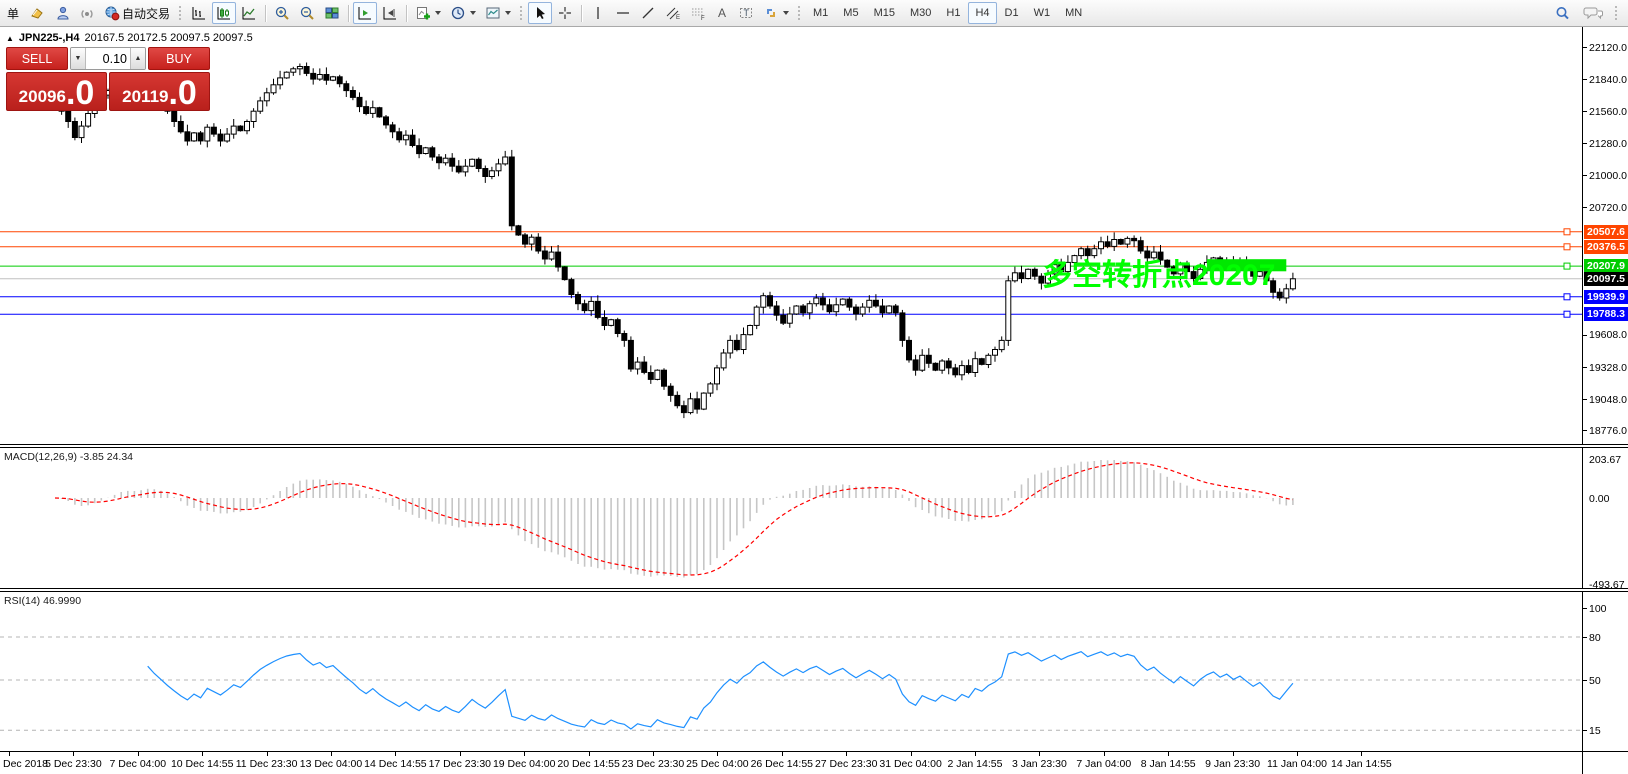  I want to click on tile-windows-button, so click(332, 13).